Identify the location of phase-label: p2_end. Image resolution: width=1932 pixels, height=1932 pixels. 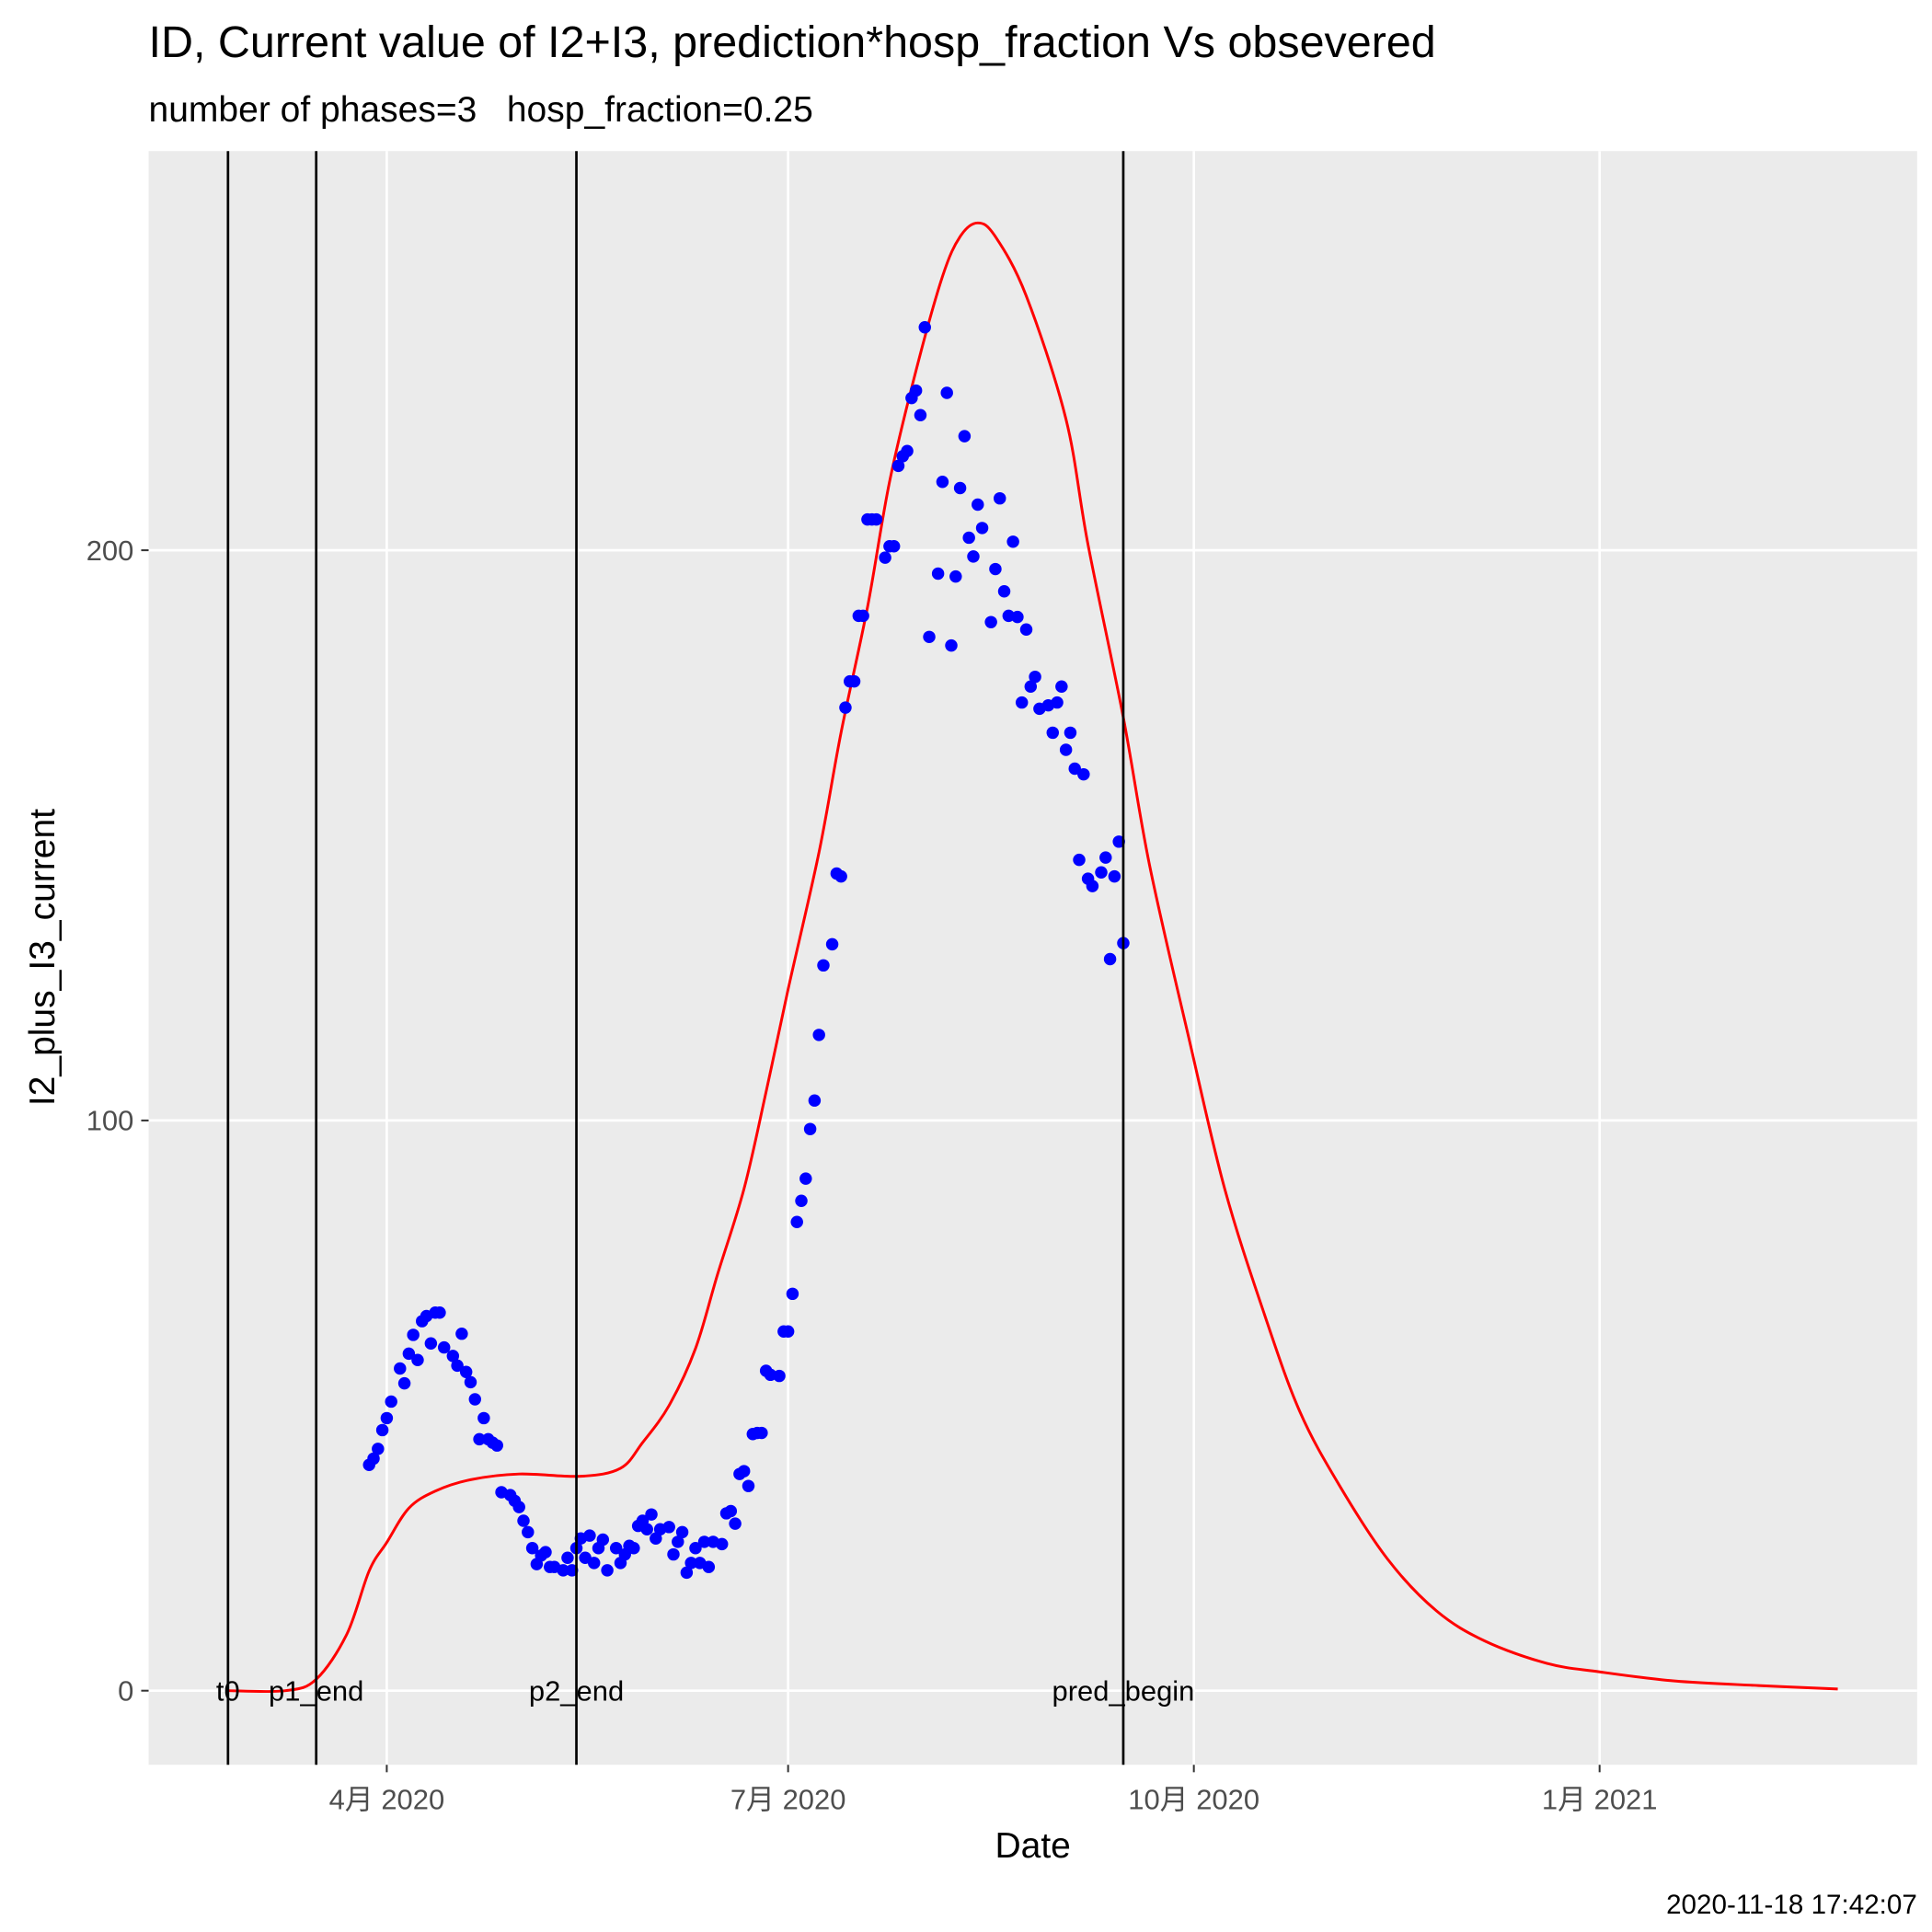
(576, 1690).